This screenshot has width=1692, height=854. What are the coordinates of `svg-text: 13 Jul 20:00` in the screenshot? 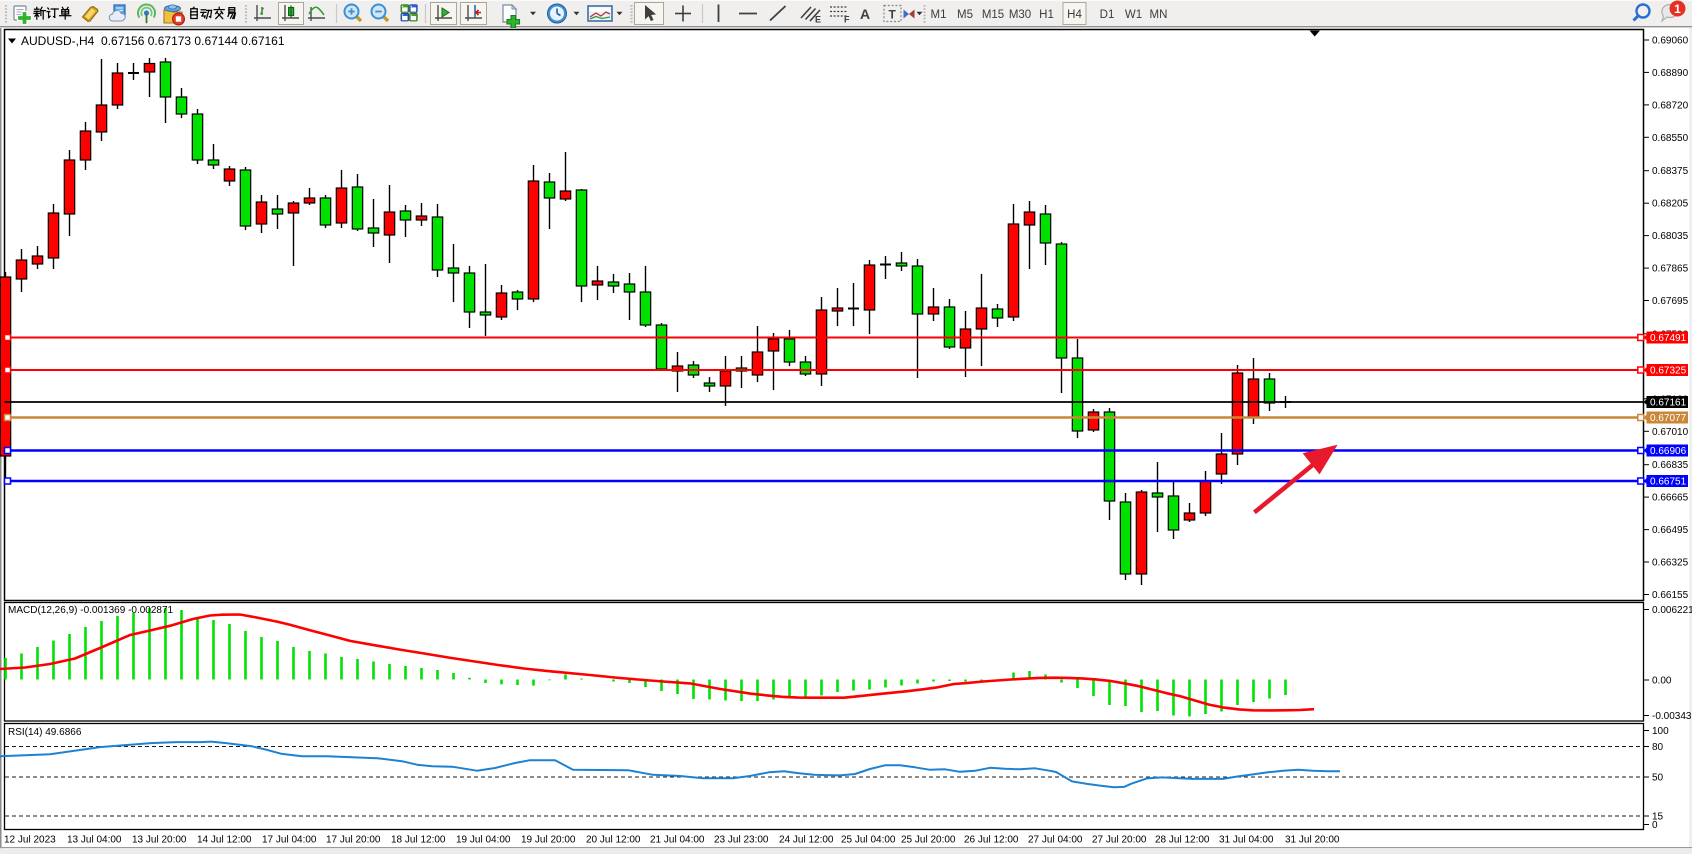 It's located at (159, 840).